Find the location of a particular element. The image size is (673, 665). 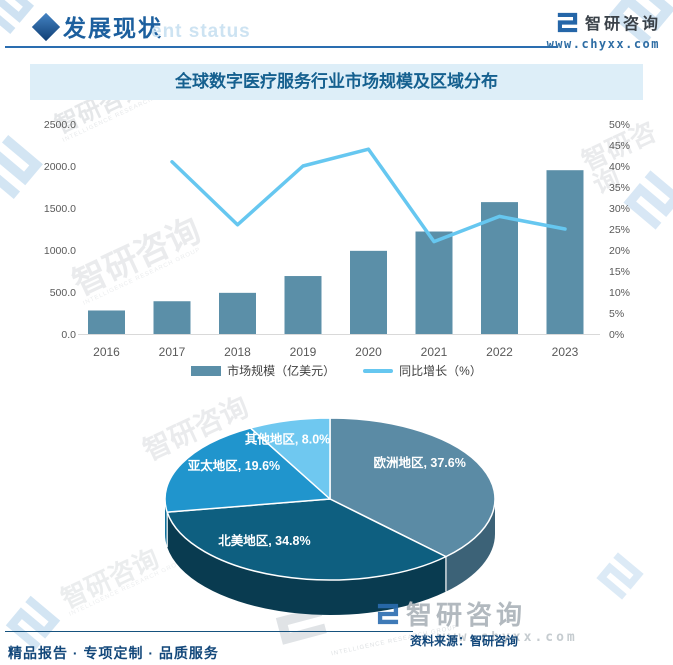

legend-item-growth: 同比增长（%） is located at coordinates (422, 370).